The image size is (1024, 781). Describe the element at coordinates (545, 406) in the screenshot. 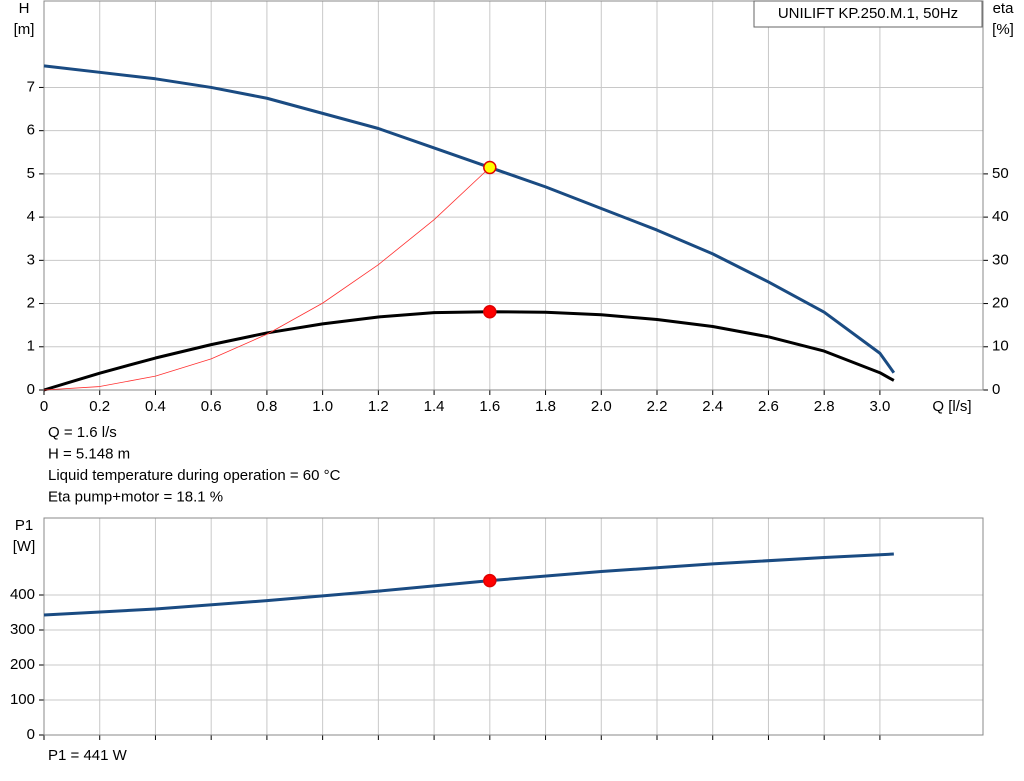

I see `x-tick-label: 1.8` at that location.